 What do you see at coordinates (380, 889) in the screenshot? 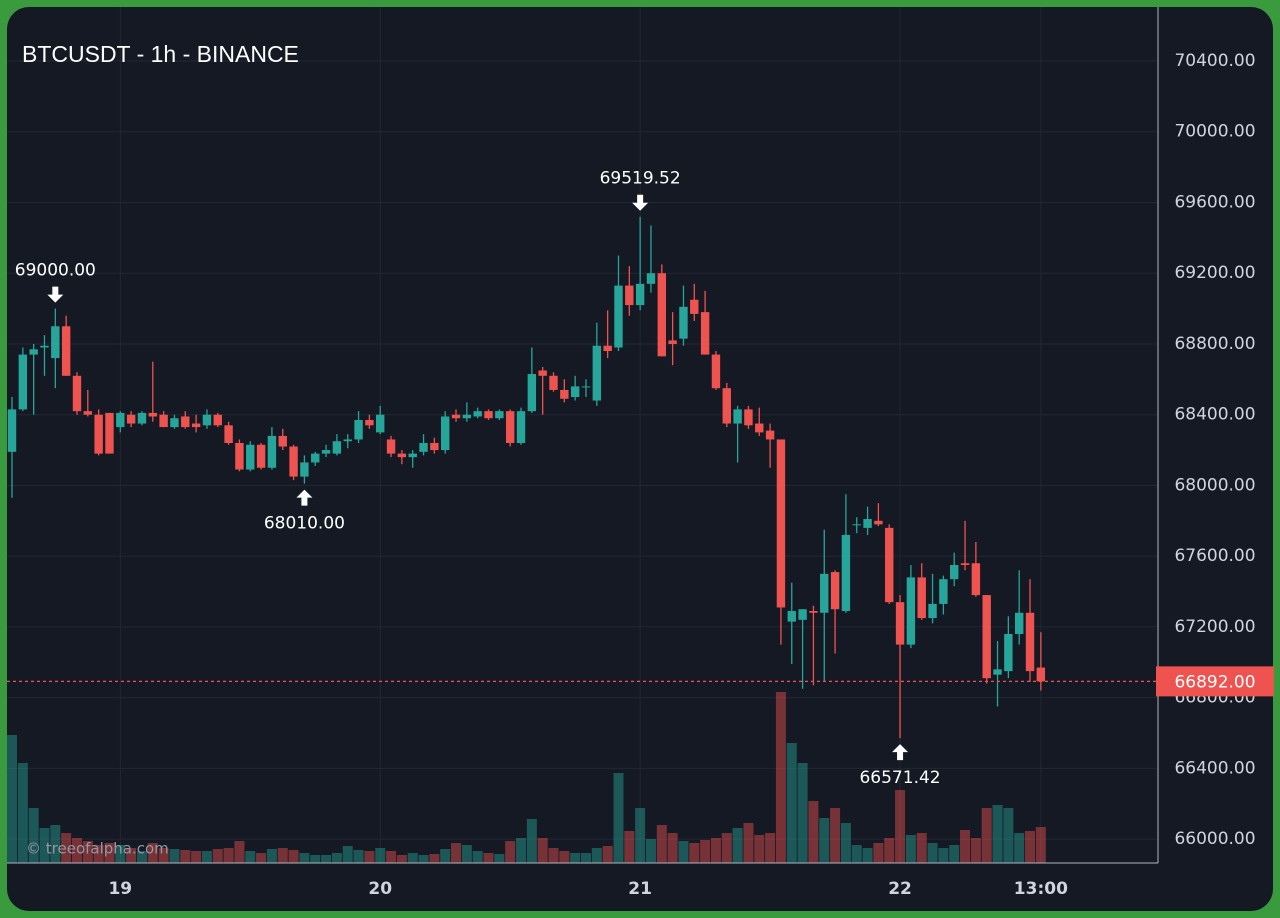
I see `x-tick-label: 20` at bounding box center [380, 889].